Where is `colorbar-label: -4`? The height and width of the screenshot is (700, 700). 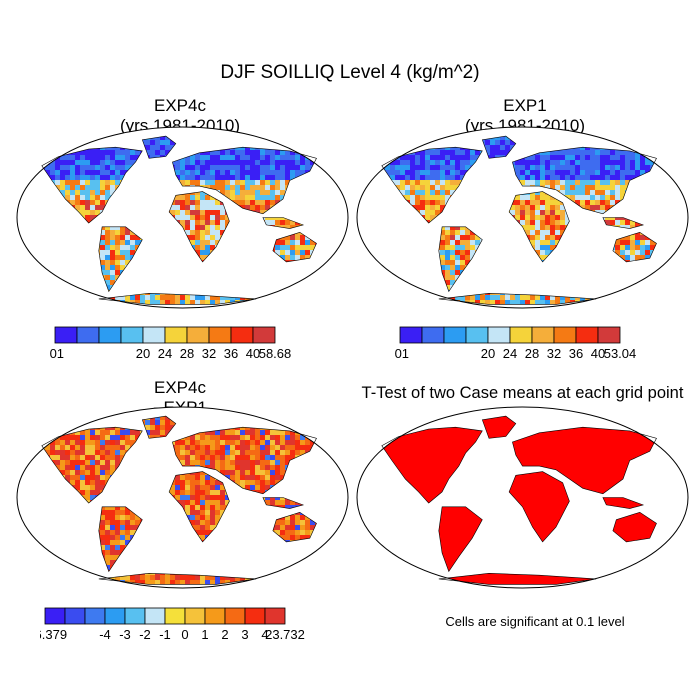
colorbar-label: -4 is located at coordinates (105, 634).